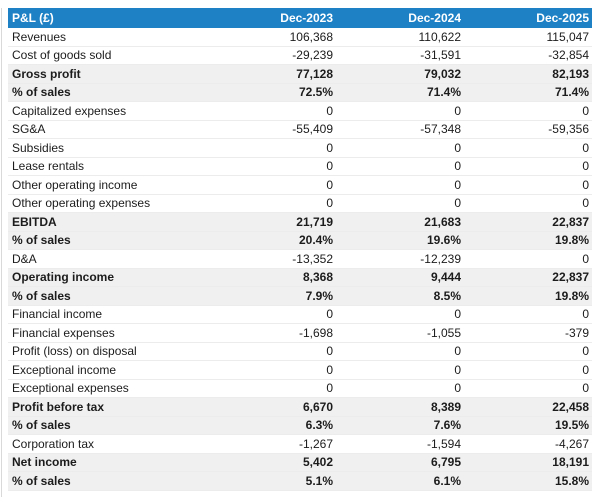 The image size is (600, 503). I want to click on table-header-row: P&L (£) Dec-2023 Dec-2024 Dec-2025, so click(300, 18).